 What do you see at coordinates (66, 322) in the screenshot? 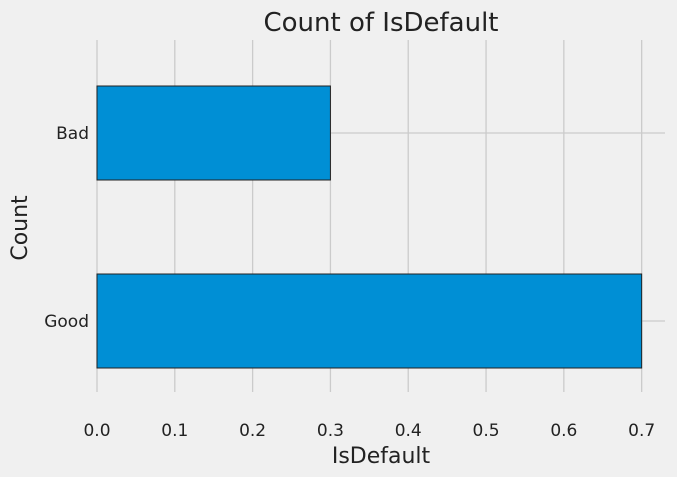
I see `y-tick-label: Good` at bounding box center [66, 322].